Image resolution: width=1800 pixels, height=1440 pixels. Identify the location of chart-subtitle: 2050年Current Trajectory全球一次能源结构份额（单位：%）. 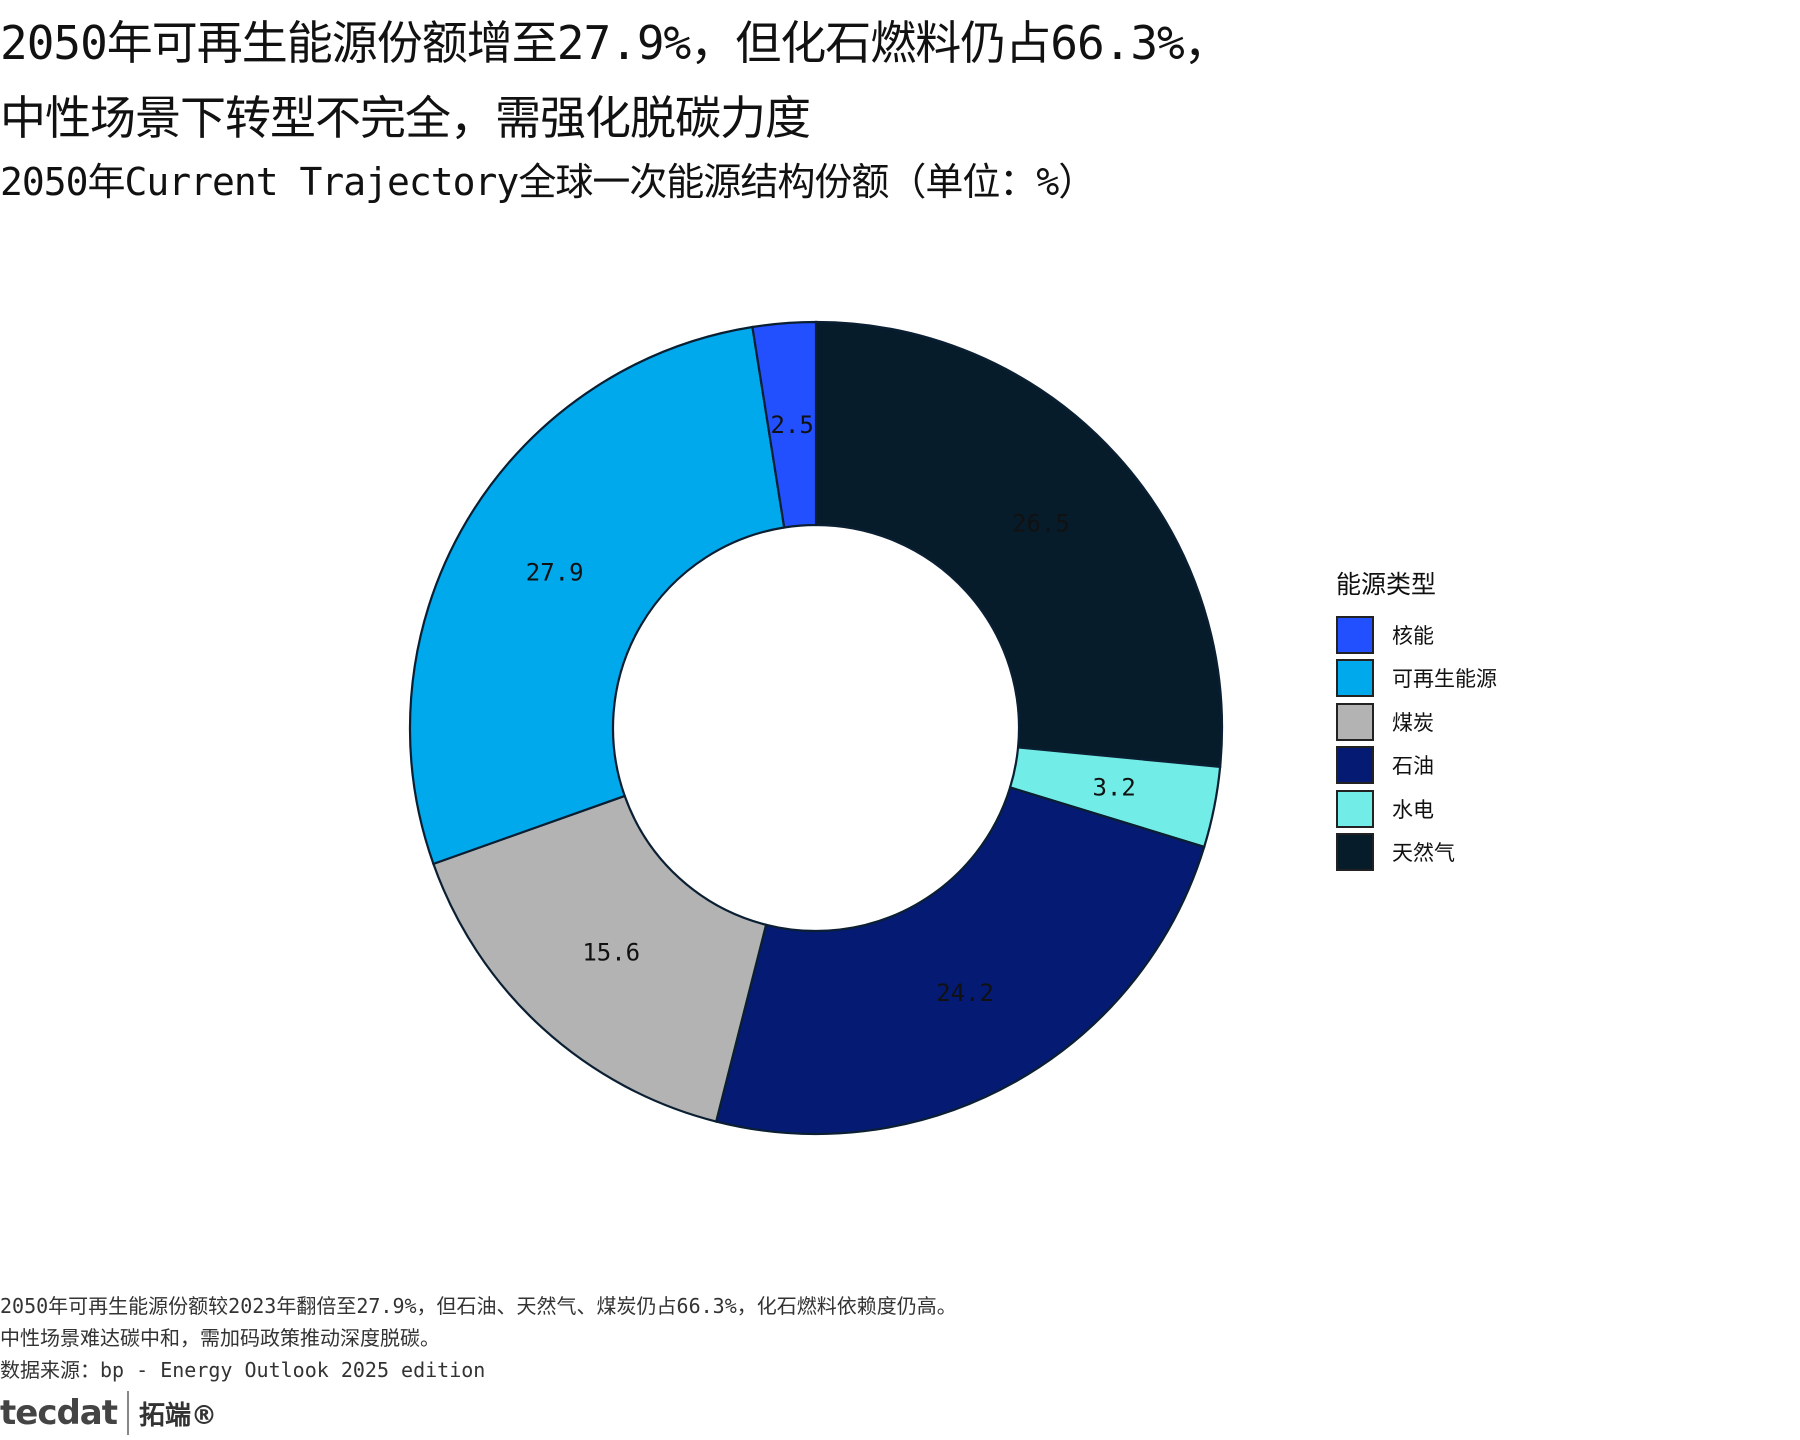
(548, 182).